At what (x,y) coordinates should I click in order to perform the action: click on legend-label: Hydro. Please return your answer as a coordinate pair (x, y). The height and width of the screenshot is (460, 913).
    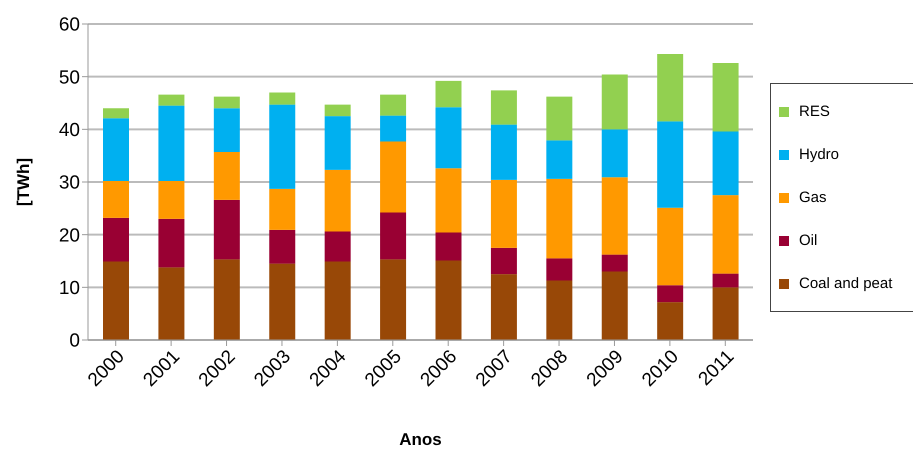
    Looking at the image, I should click on (819, 154).